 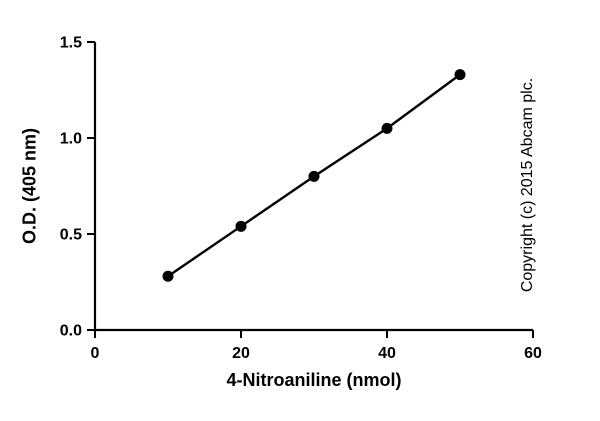 What do you see at coordinates (29, 186) in the screenshot?
I see `y-axis-label: O.D. (405 nm)` at bounding box center [29, 186].